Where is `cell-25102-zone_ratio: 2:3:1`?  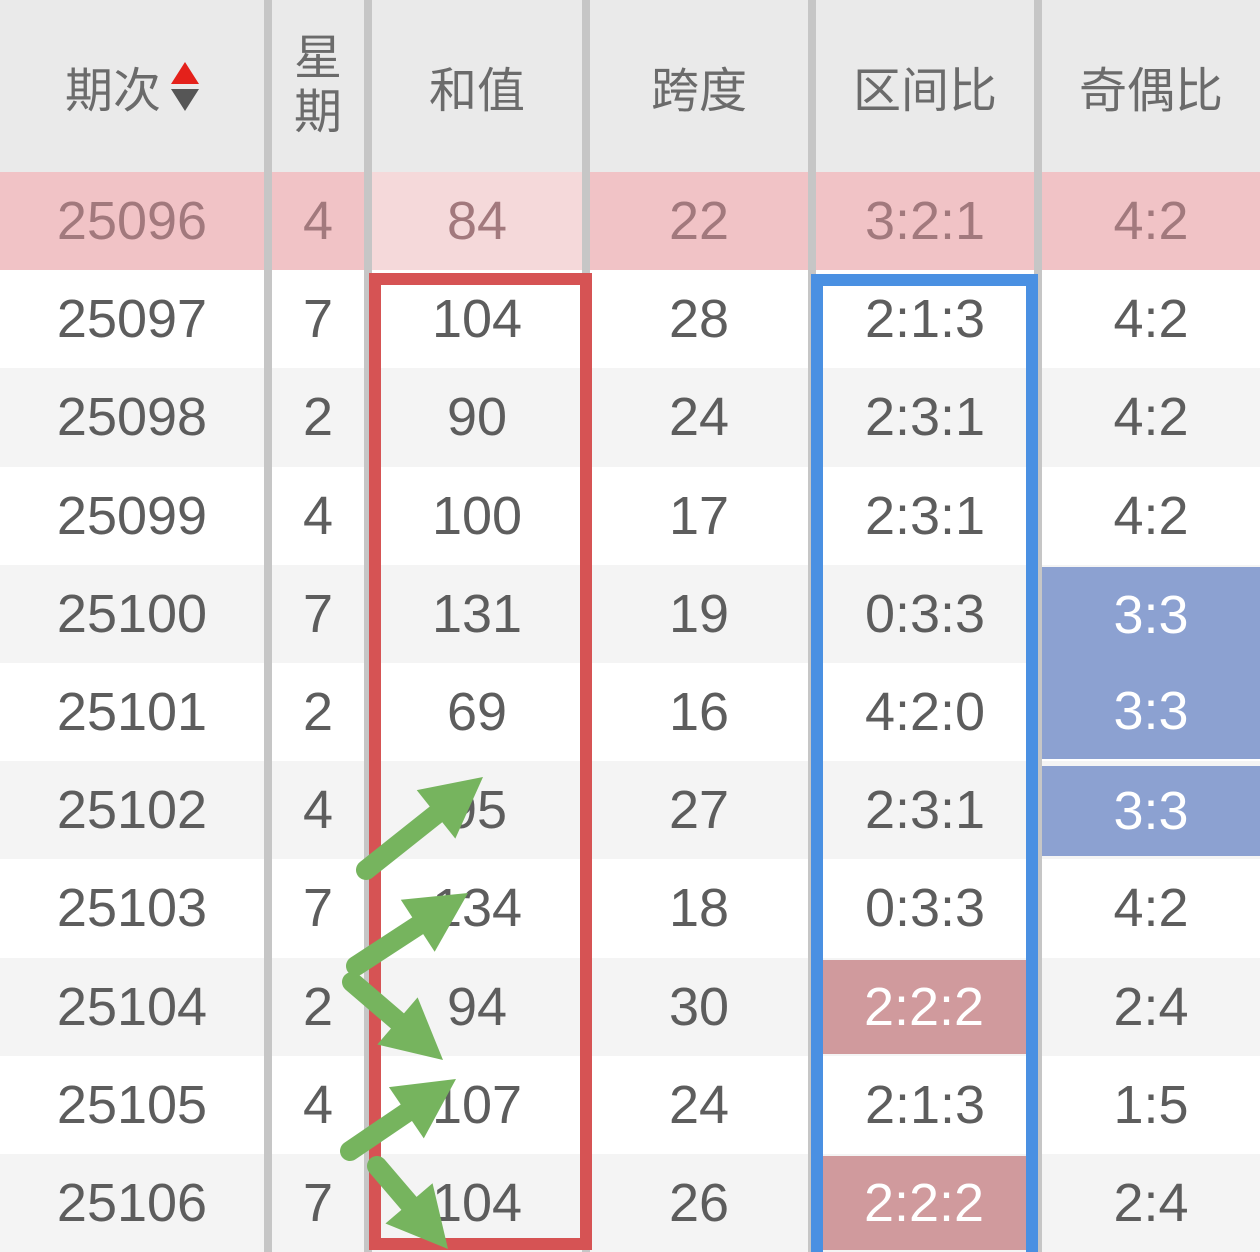
cell-25102-zone_ratio: 2:3:1 is located at coordinates (921, 810).